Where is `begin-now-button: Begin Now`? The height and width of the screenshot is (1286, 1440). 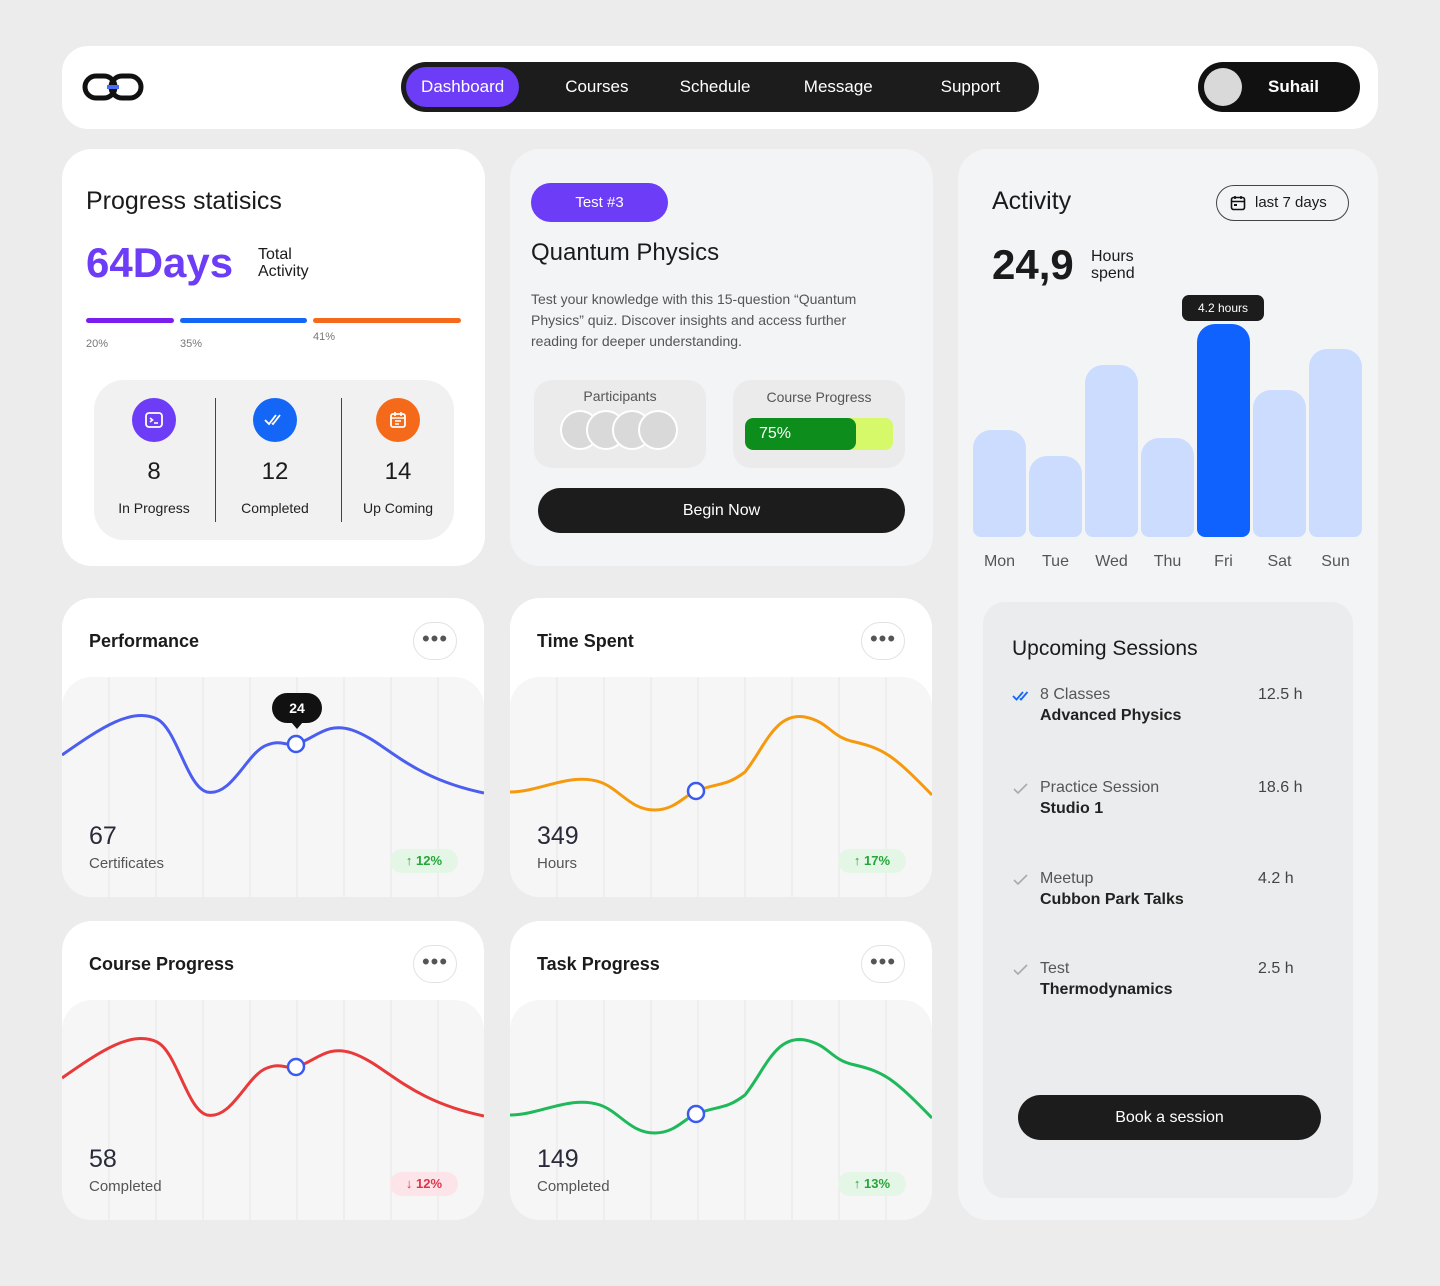 begin-now-button: Begin Now is located at coordinates (721, 510).